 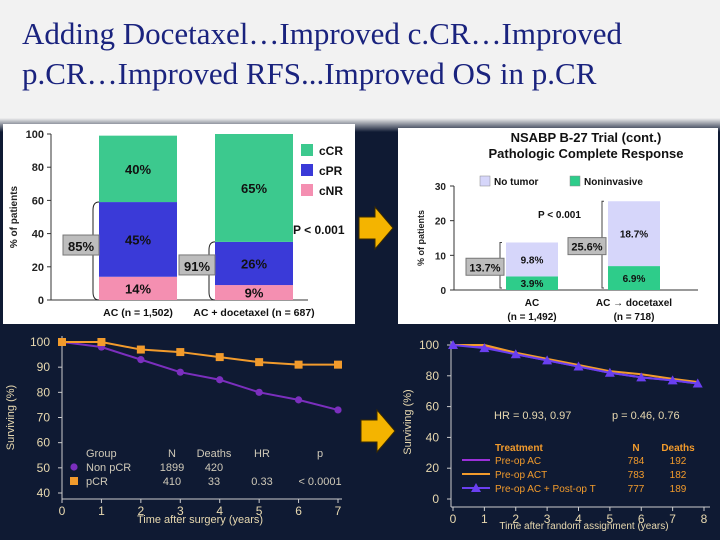 What do you see at coordinates (646, 416) in the screenshot?
I see `p-value-annotation: p = 0.46, 0.76` at bounding box center [646, 416].